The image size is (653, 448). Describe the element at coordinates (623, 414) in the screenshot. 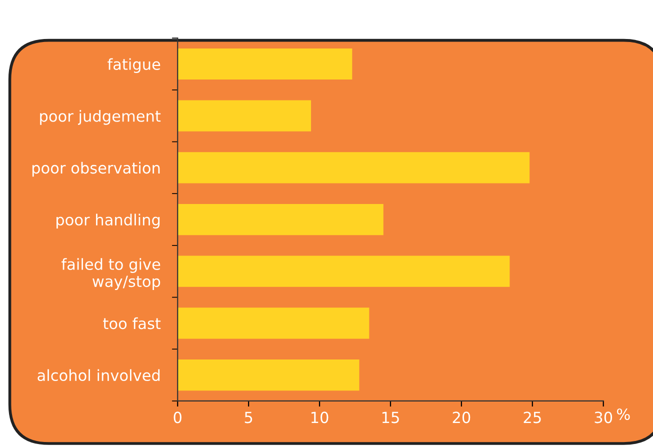

I see `x-axis-title: %` at that location.